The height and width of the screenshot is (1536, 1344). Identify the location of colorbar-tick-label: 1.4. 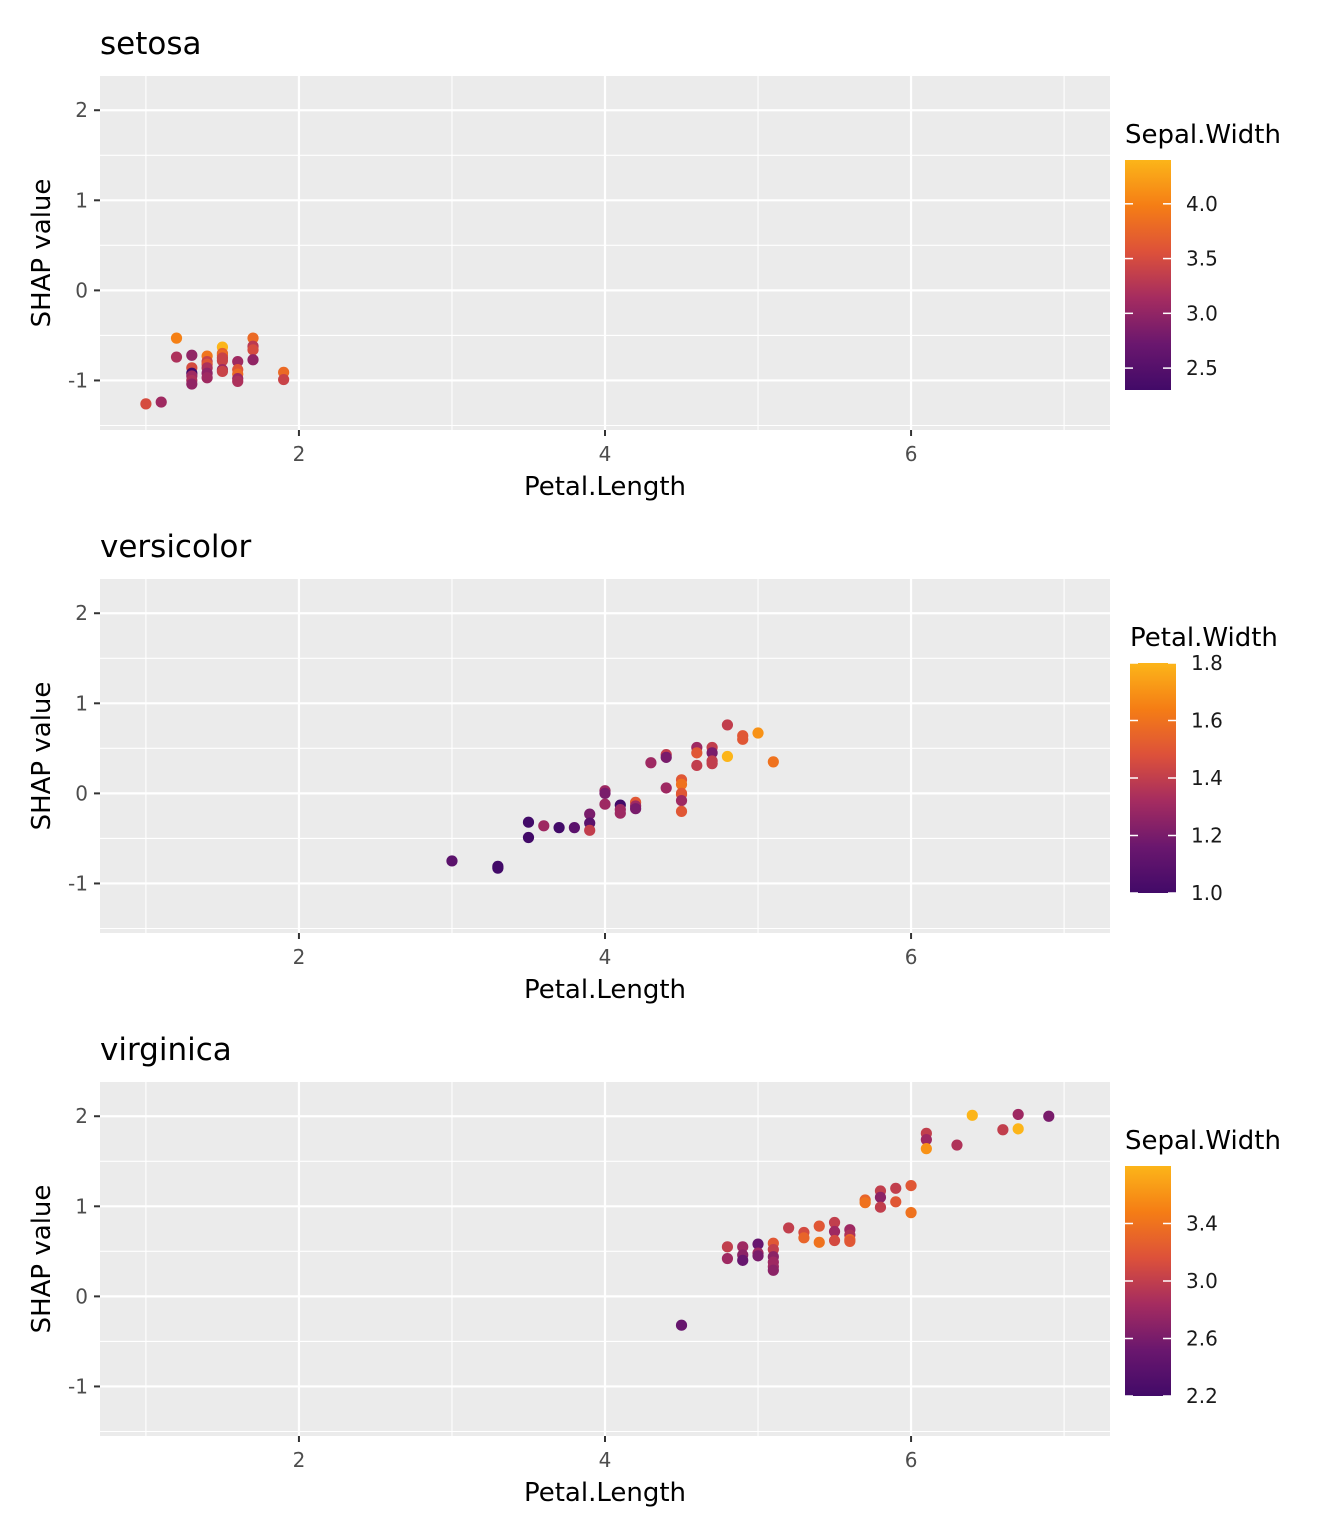
(1207, 778).